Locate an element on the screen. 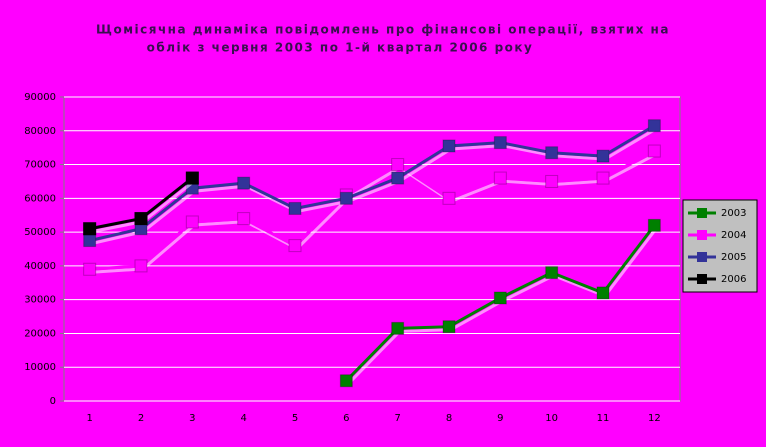  legend-label: 2005 is located at coordinates (733, 257).